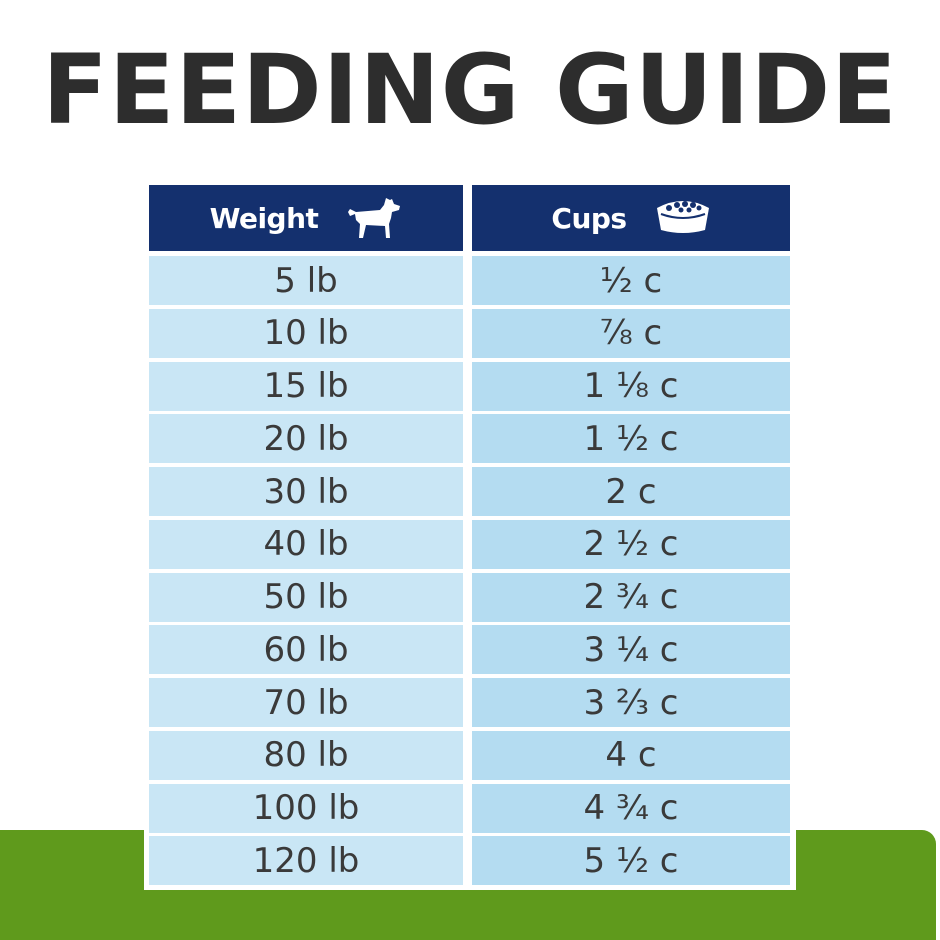 This screenshot has width=940, height=940. Describe the element at coordinates (306, 808) in the screenshot. I see `weight-cell: 100 lb` at that location.